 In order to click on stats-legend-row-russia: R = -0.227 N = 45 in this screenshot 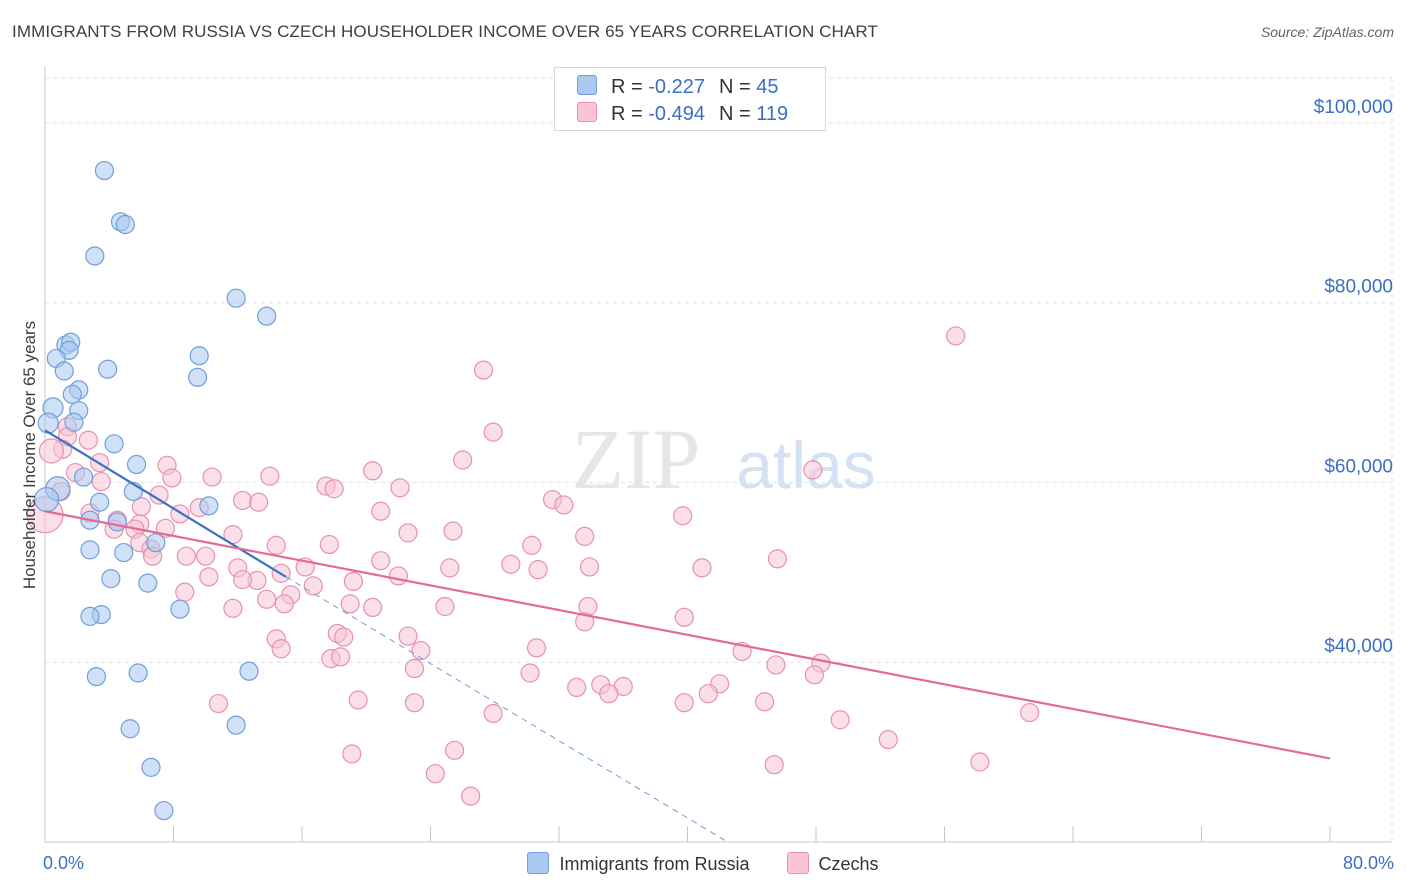, I will do `click(677, 87)`.